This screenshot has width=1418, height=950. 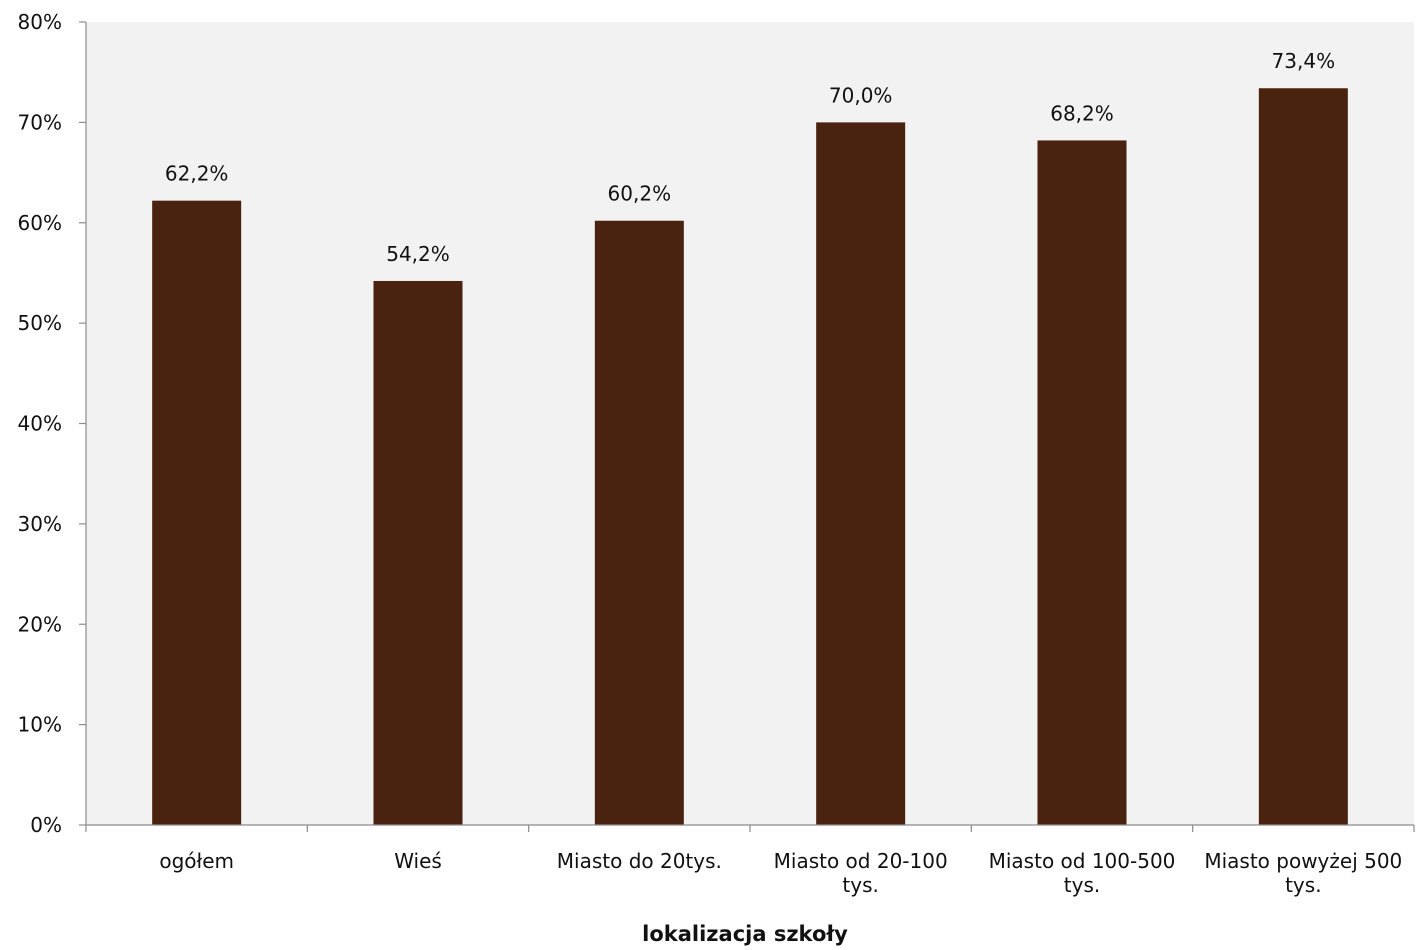 I want to click on x-axis-title: lokalizacja szkoły, so click(x=745, y=934).